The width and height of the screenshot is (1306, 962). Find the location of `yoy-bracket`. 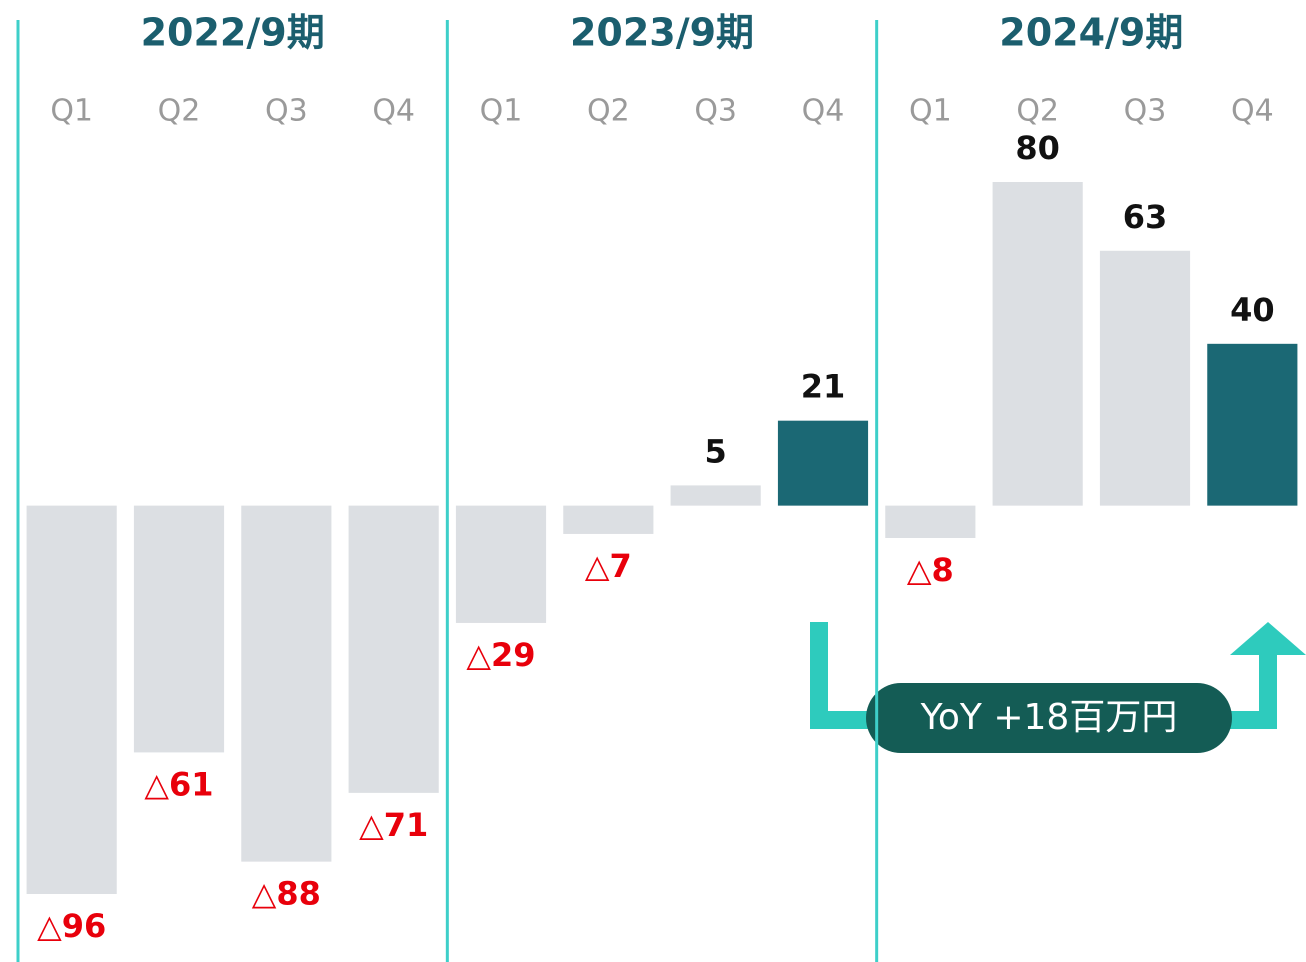

yoy-bracket is located at coordinates (1043, 675).